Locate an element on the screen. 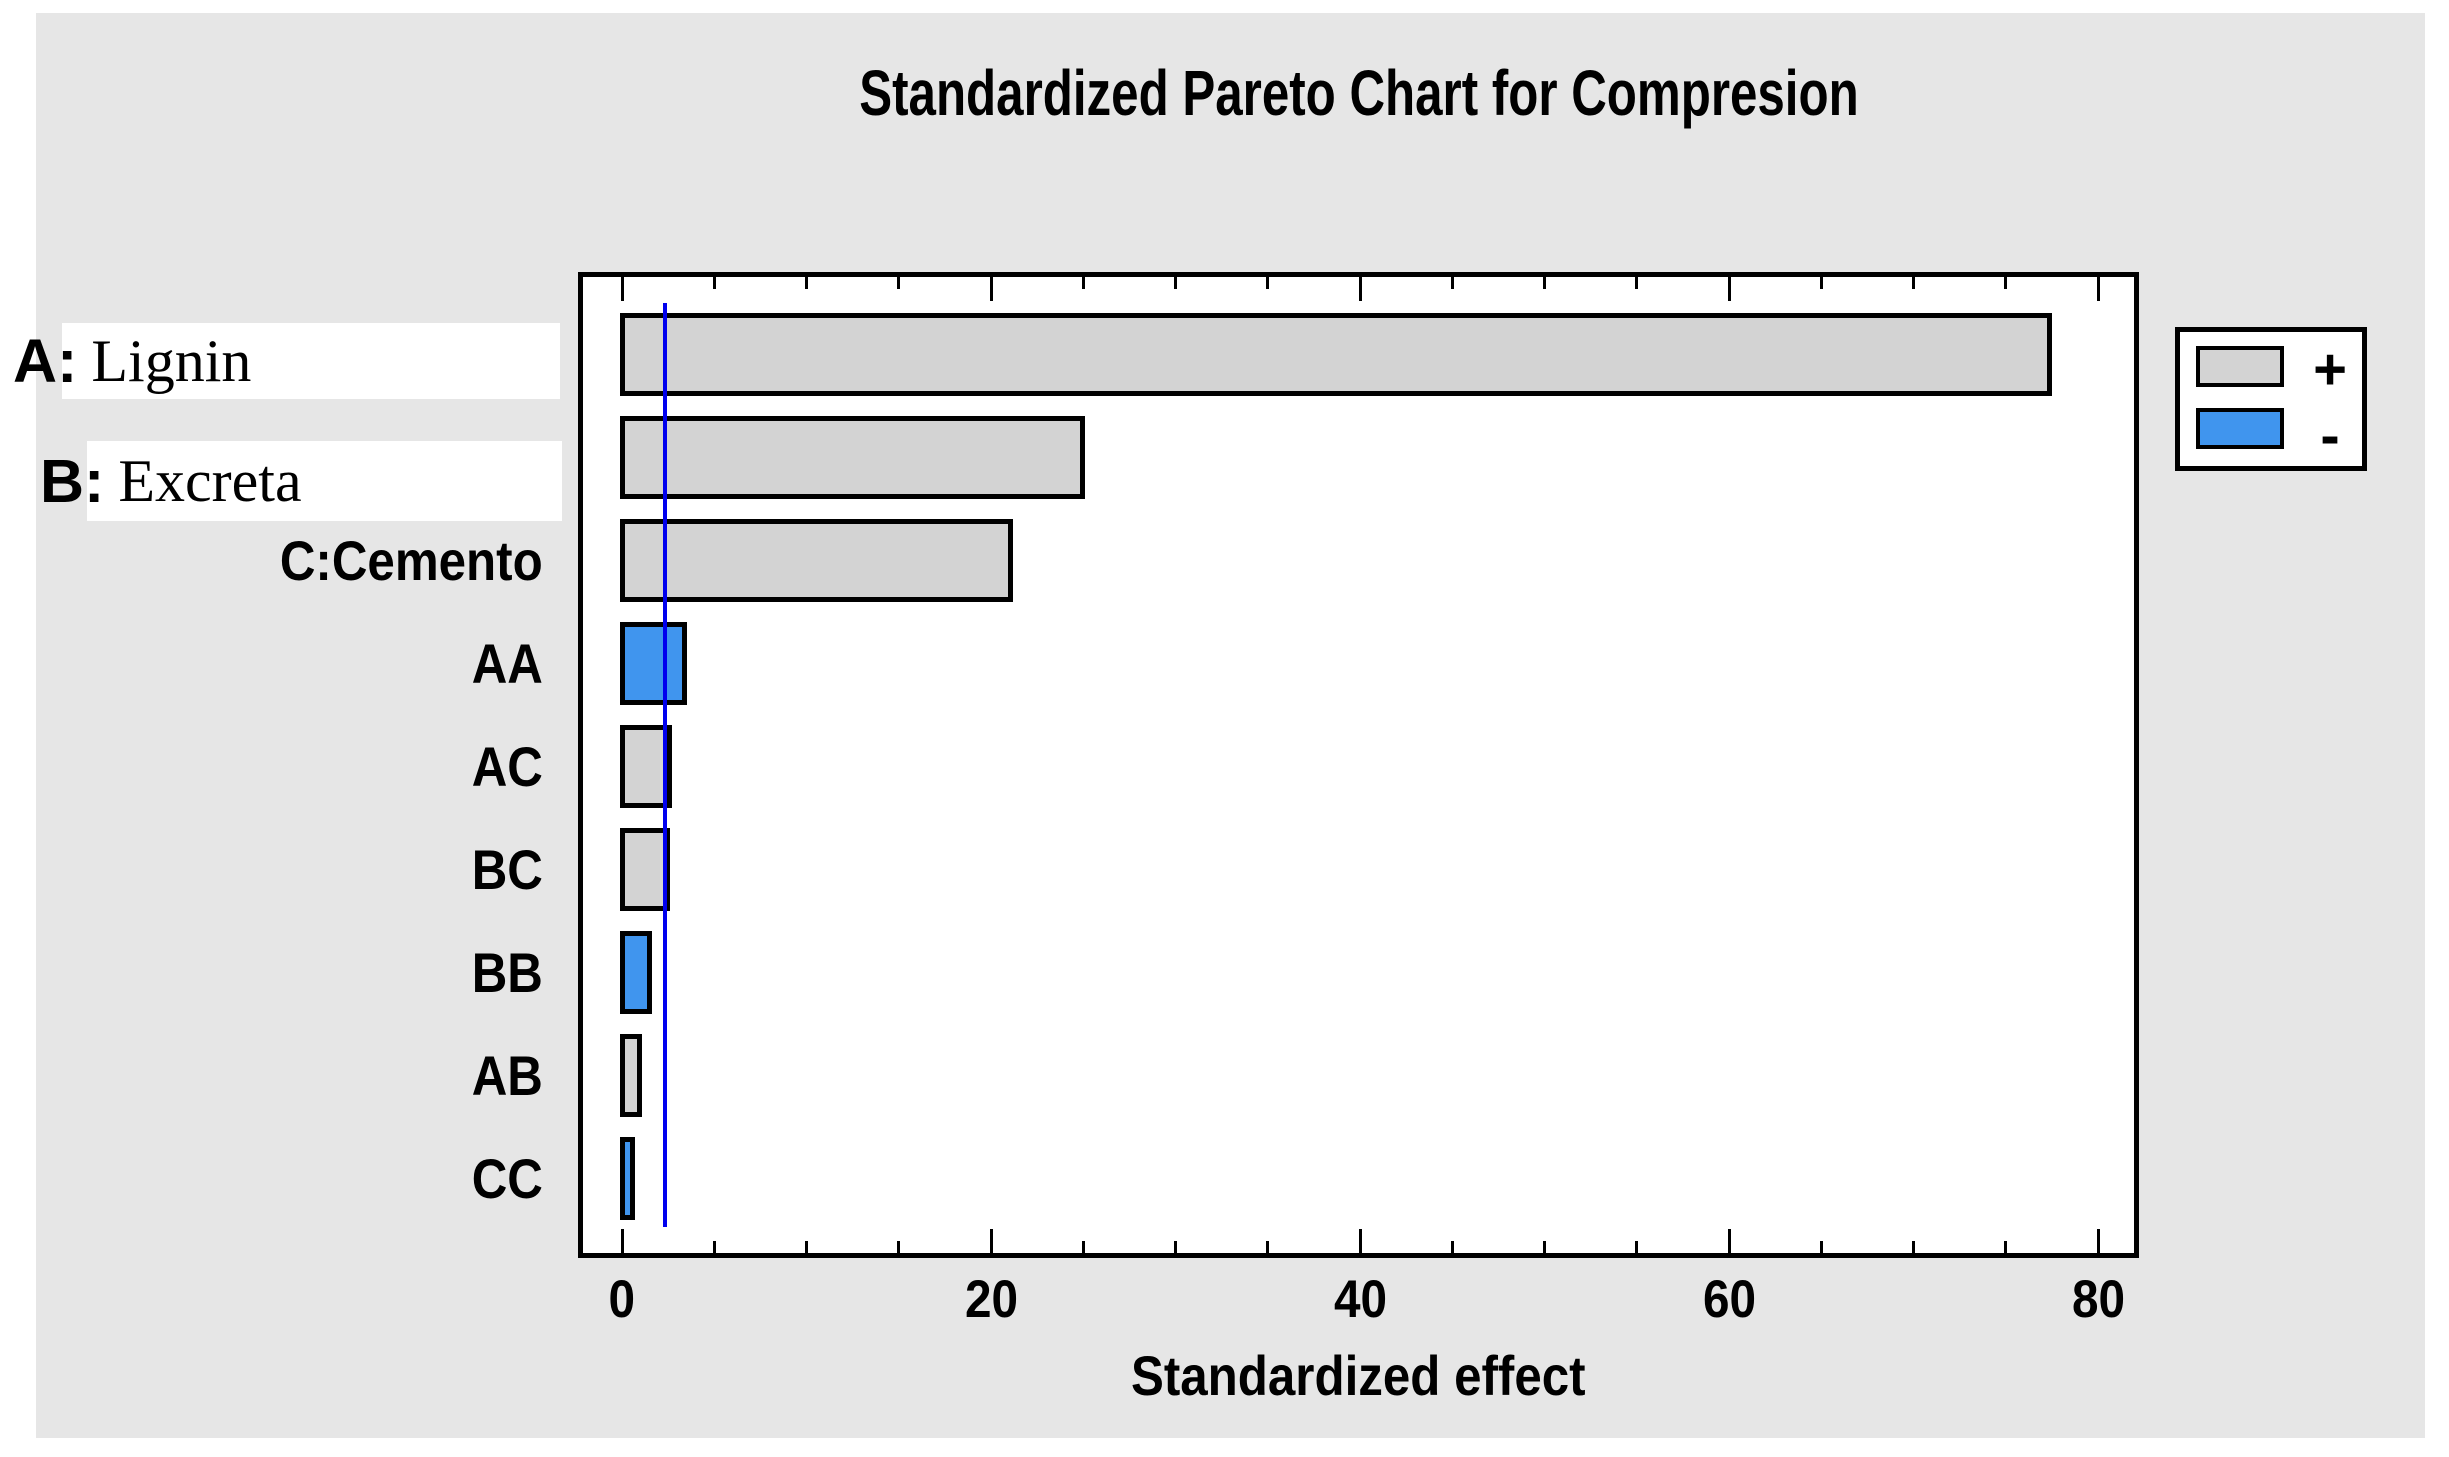 The height and width of the screenshot is (1457, 2449). category-label-text: BC is located at coordinates (507, 869).